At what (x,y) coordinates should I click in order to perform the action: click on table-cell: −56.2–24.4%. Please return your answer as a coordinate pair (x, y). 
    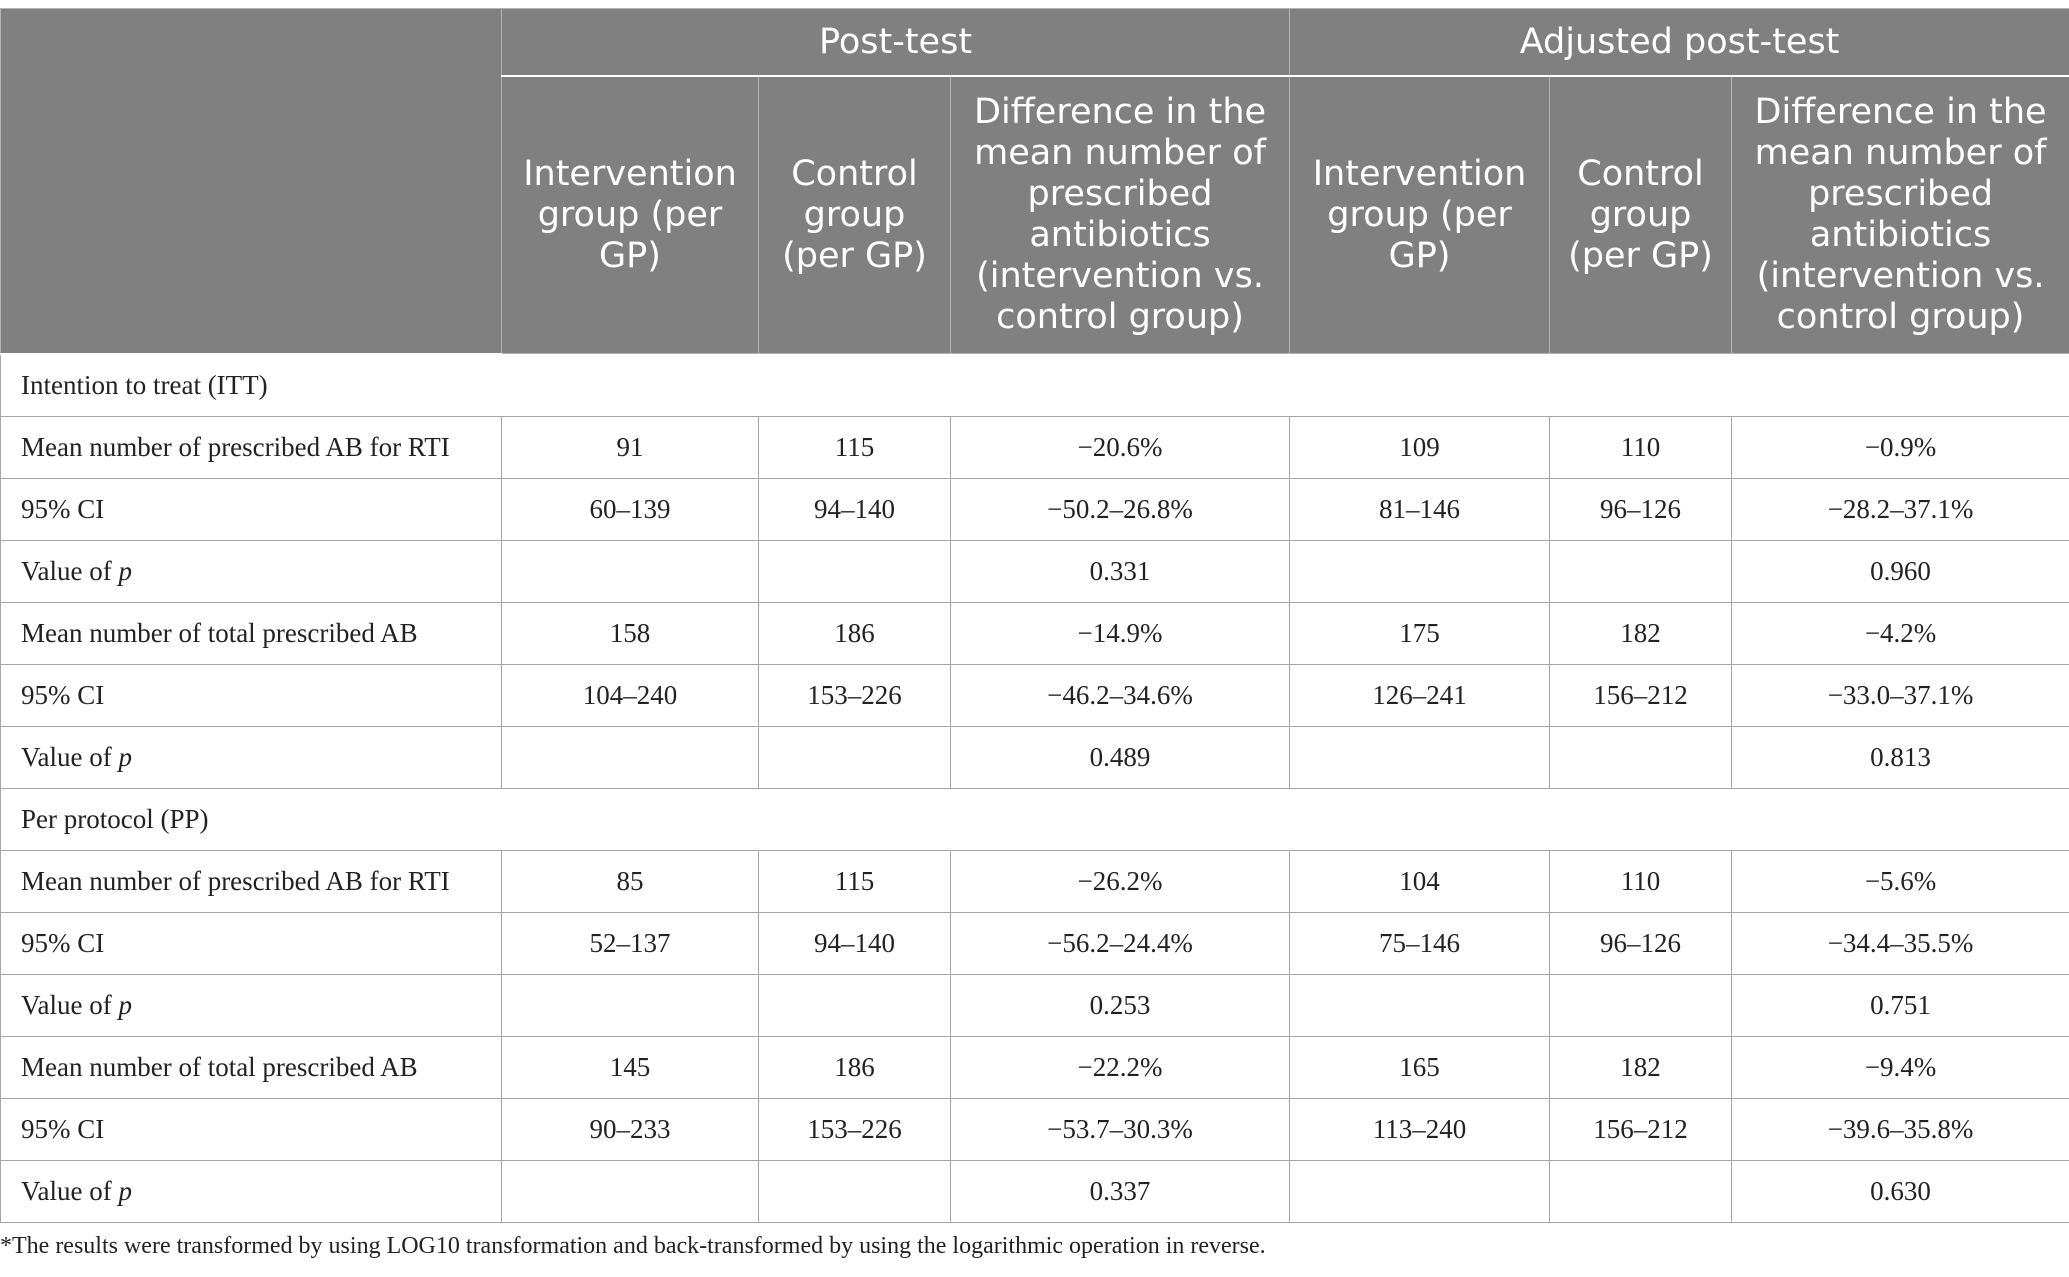
    Looking at the image, I should click on (1120, 943).